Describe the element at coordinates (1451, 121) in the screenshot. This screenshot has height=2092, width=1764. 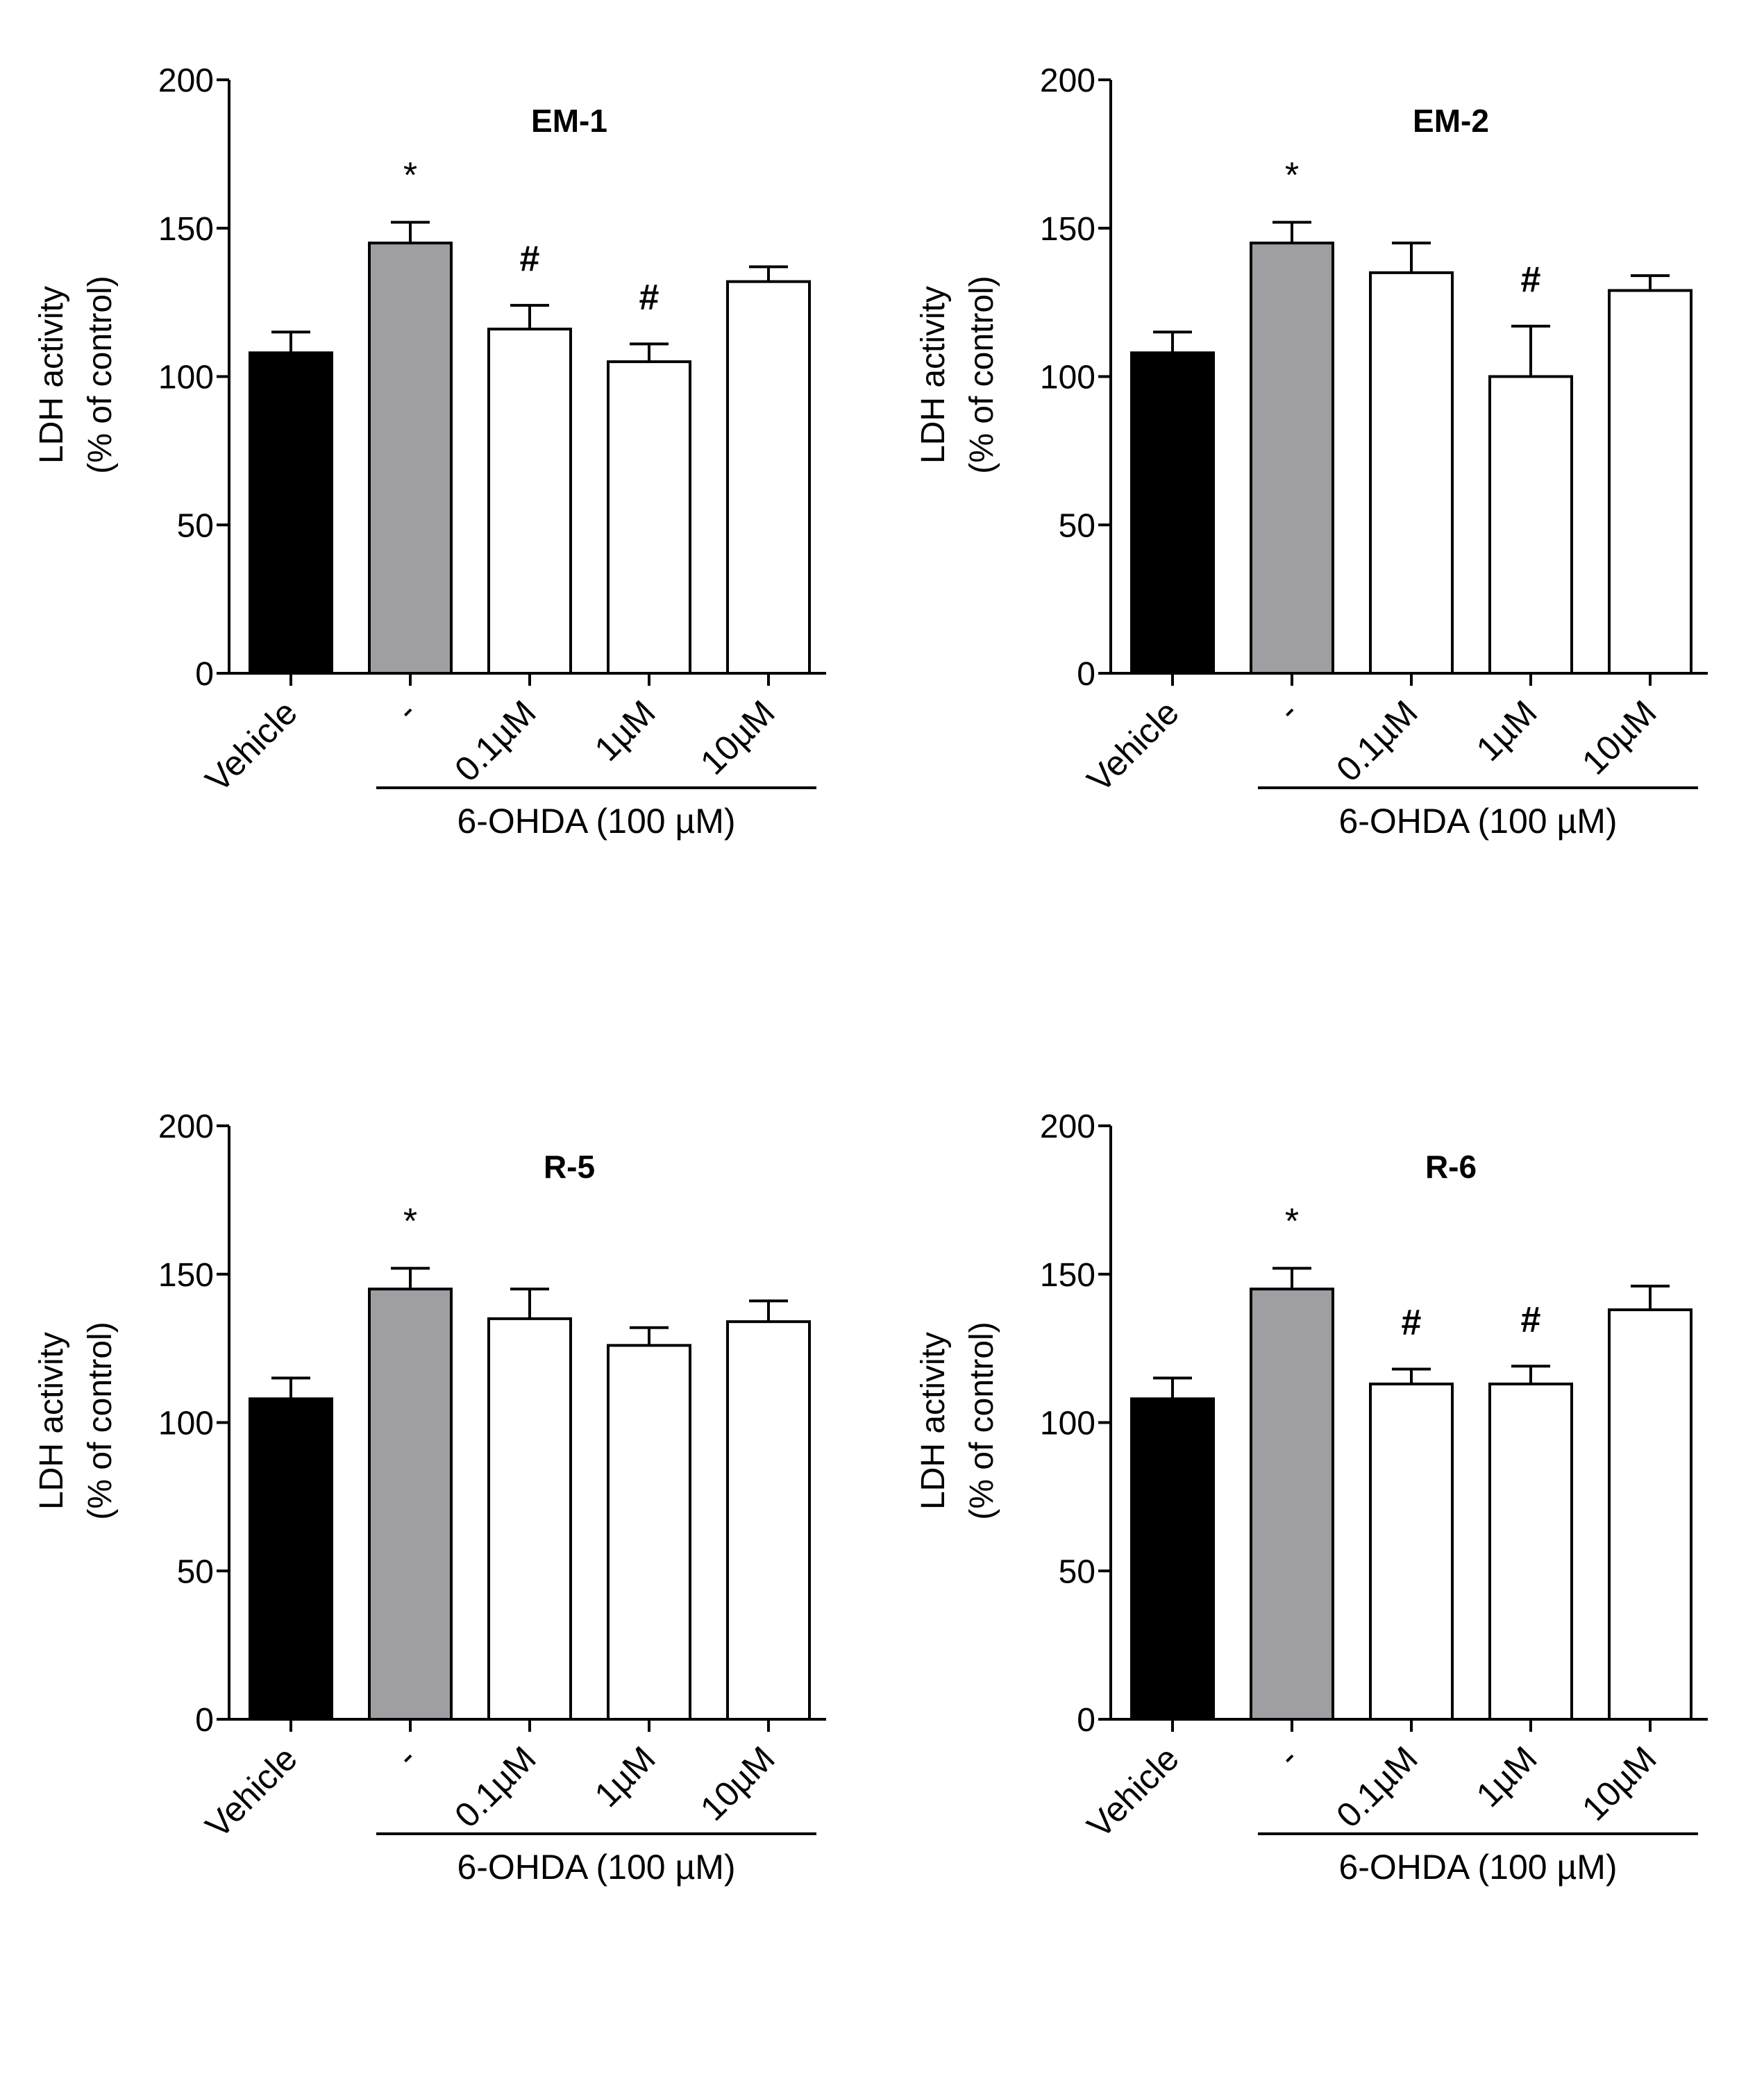
I see `chart-title: EM-2` at that location.